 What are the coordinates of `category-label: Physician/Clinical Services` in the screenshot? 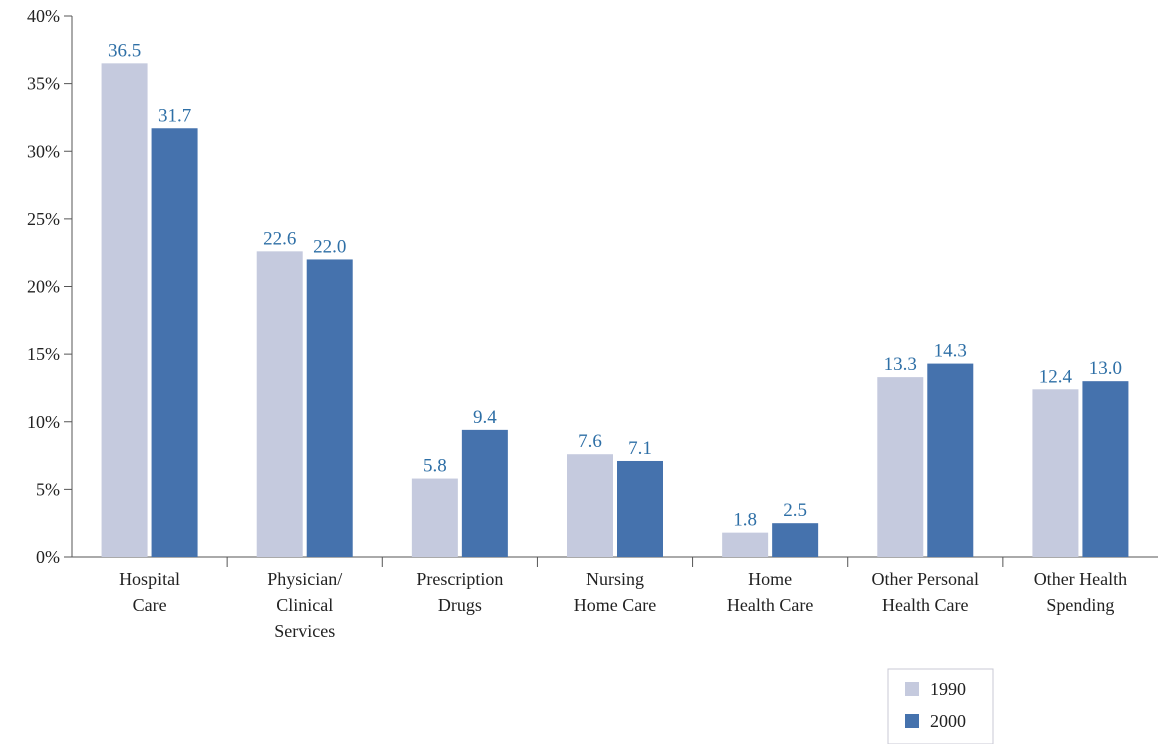 It's located at (304, 605).